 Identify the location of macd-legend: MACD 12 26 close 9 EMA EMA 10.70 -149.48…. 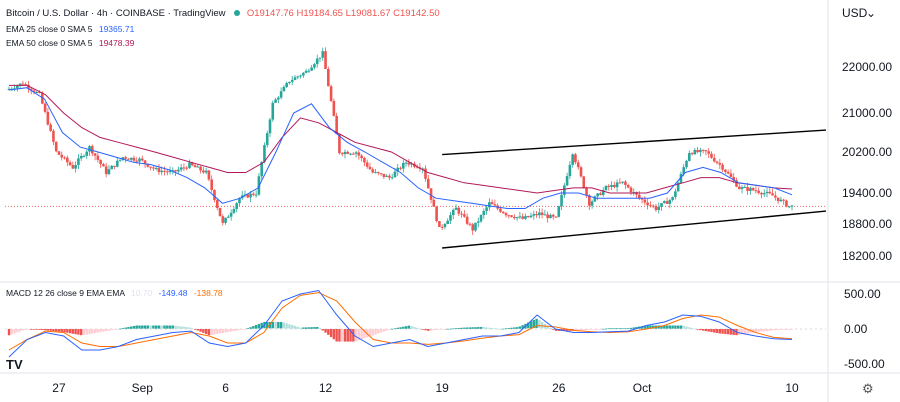
(114, 293).